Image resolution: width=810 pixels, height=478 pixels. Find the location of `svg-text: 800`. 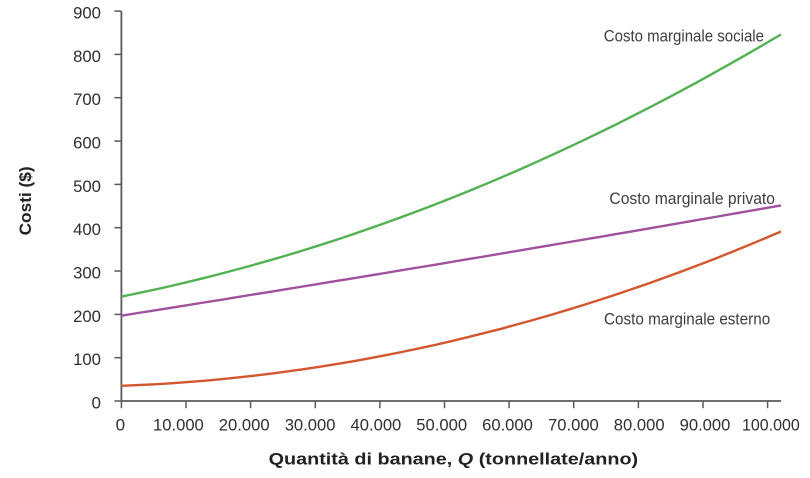

svg-text: 800 is located at coordinates (87, 56).